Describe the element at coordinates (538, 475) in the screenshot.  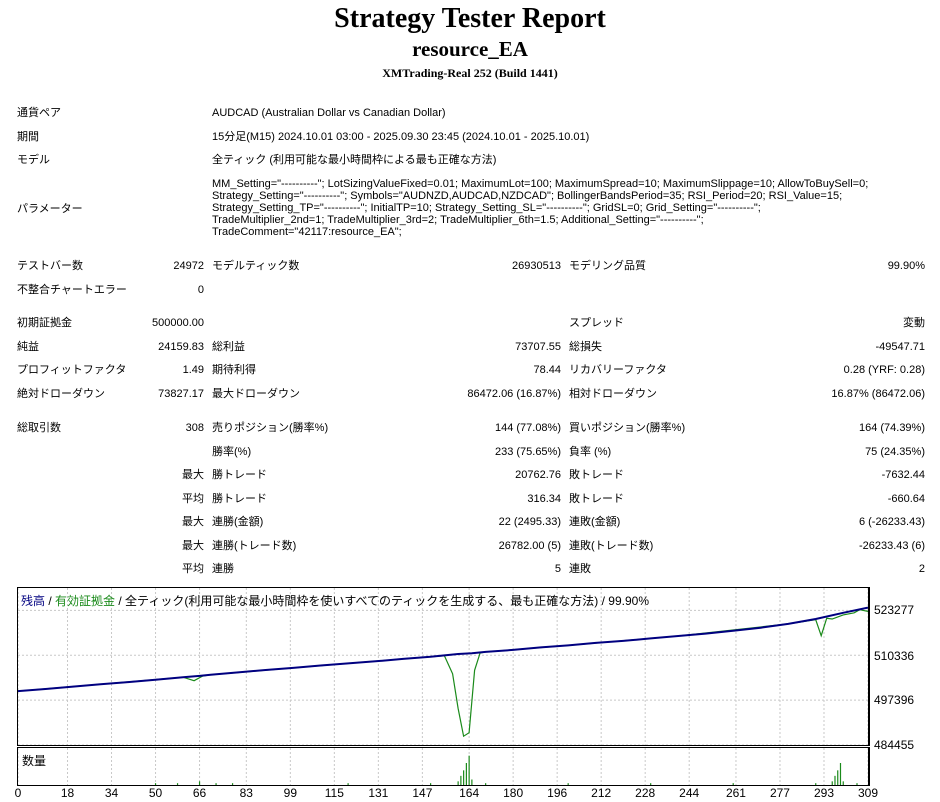
I see `largest-win-value: 20762.76` at that location.